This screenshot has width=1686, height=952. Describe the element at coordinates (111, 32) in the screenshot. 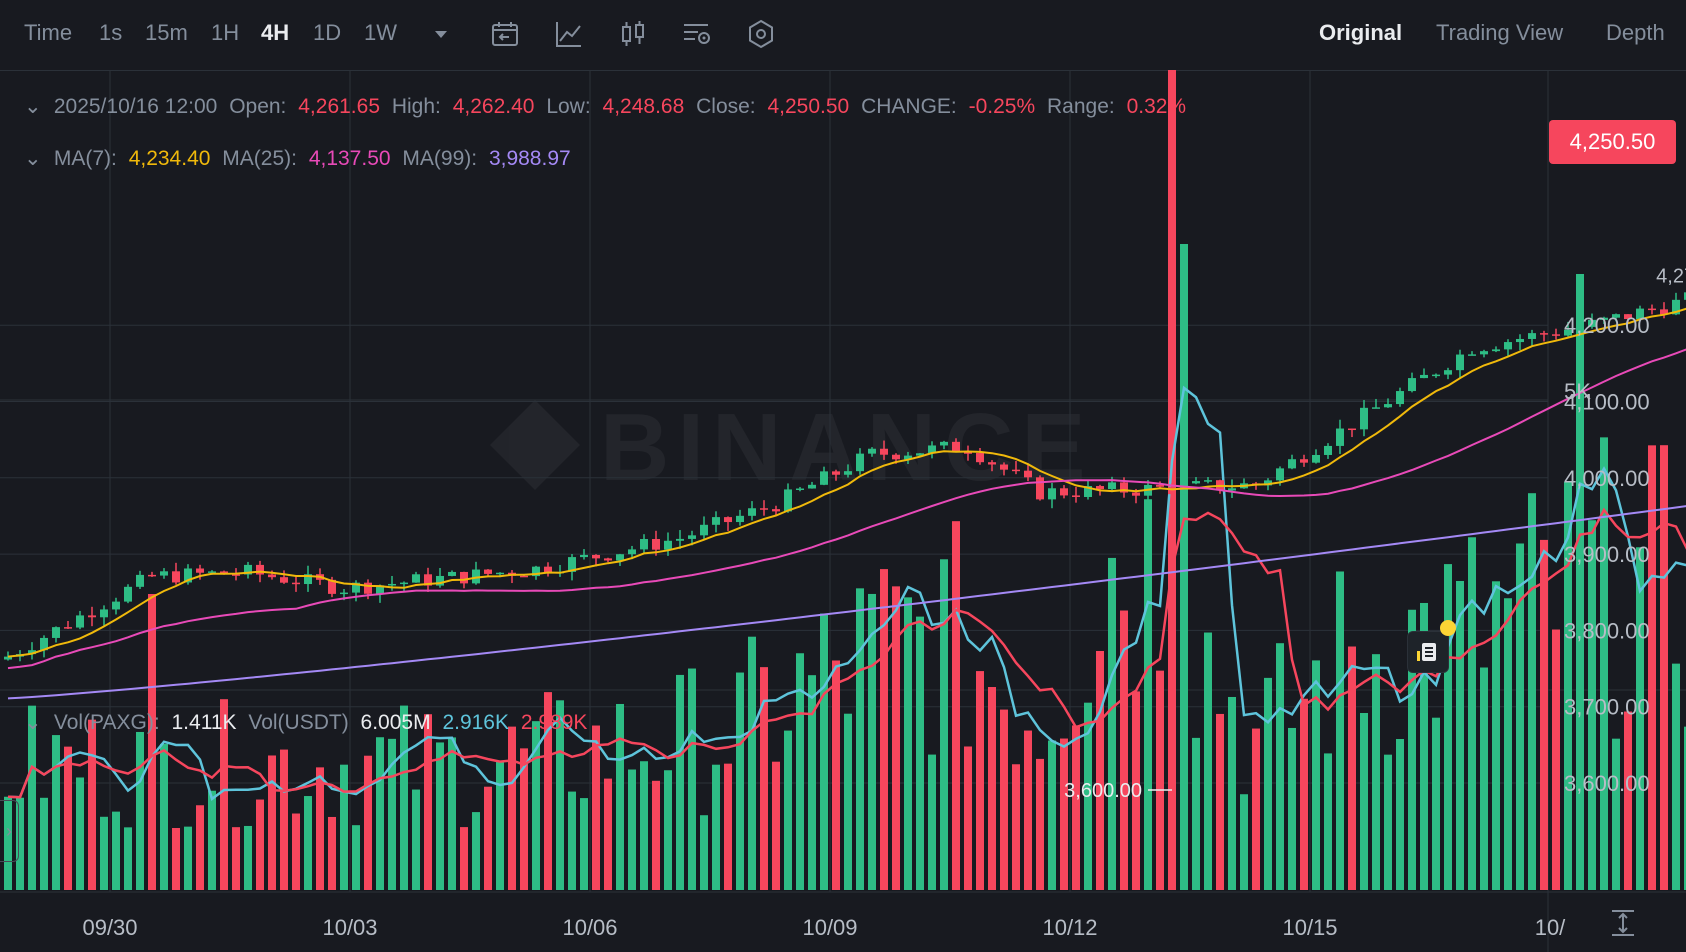

I see `interval-1s: 1s` at that location.